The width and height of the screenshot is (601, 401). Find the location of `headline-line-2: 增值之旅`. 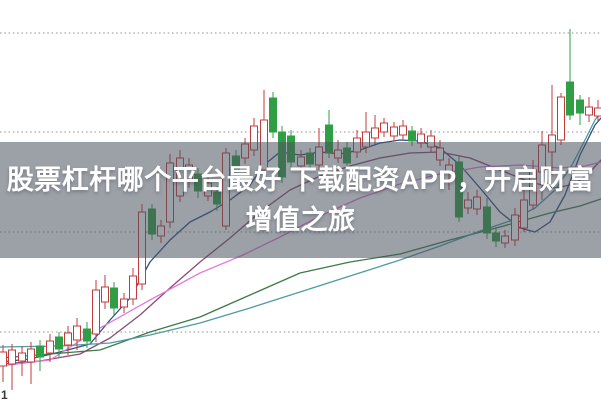

headline-line-2: 增值之旅 is located at coordinates (300, 220).